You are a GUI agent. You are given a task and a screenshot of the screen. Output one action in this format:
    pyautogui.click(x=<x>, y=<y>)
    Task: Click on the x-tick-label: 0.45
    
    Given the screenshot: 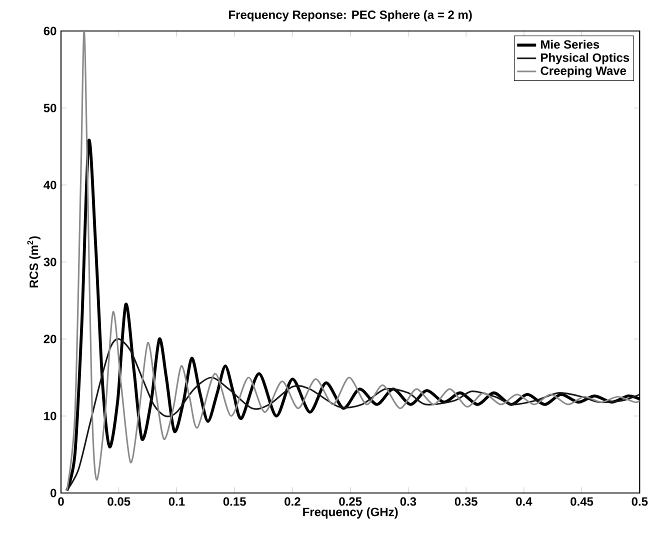 What is the action you would take?
    pyautogui.click(x=582, y=501)
    